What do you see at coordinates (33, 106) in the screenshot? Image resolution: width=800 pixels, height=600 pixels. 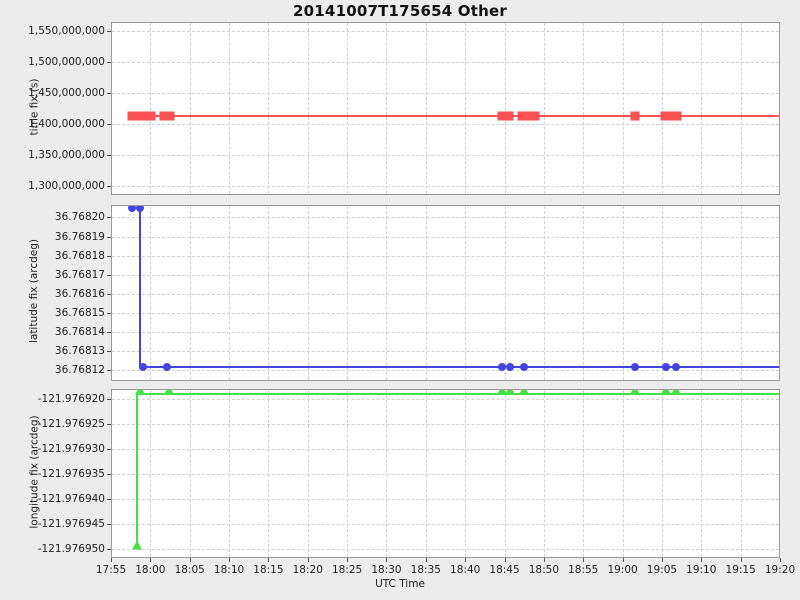 I see `y-axis-title: time fix (s)` at bounding box center [33, 106].